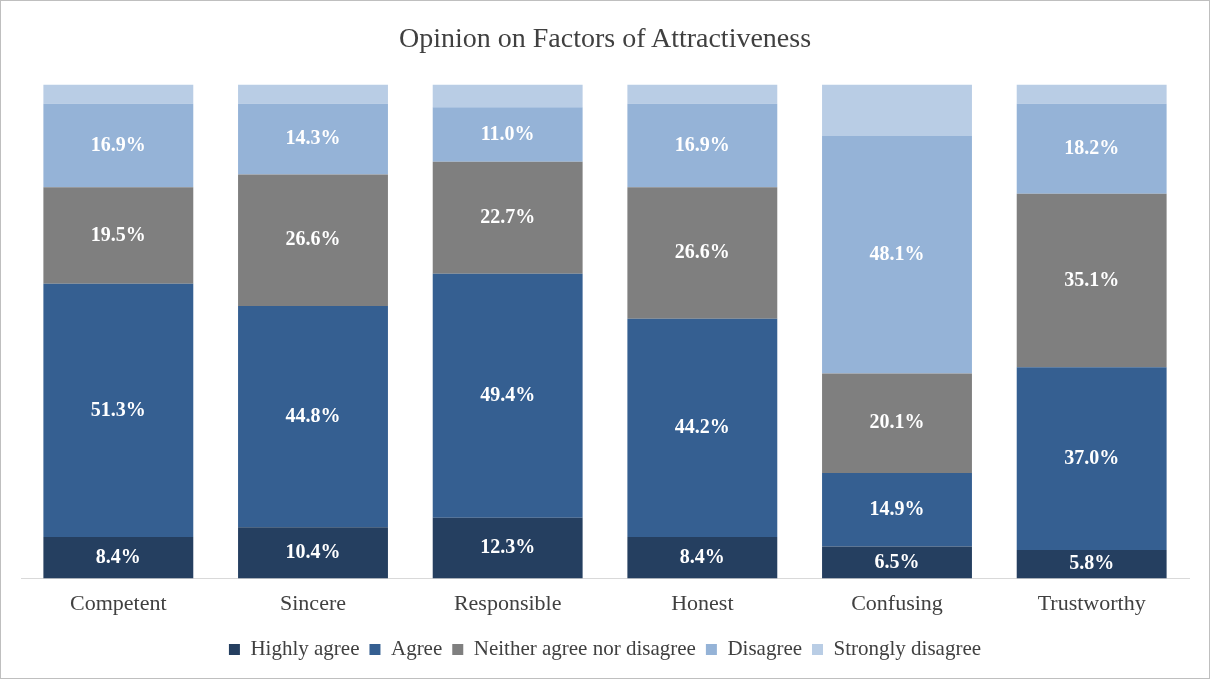 This screenshot has width=1212, height=681. I want to click on x-tick-label: Trustworthy, so click(1091, 602).